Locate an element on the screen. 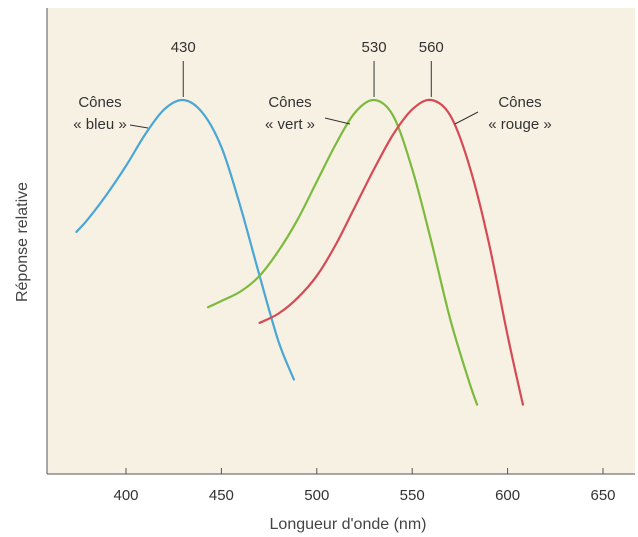 This screenshot has height=537, width=638. y-axis-title: Réponse relative is located at coordinates (22, 242).